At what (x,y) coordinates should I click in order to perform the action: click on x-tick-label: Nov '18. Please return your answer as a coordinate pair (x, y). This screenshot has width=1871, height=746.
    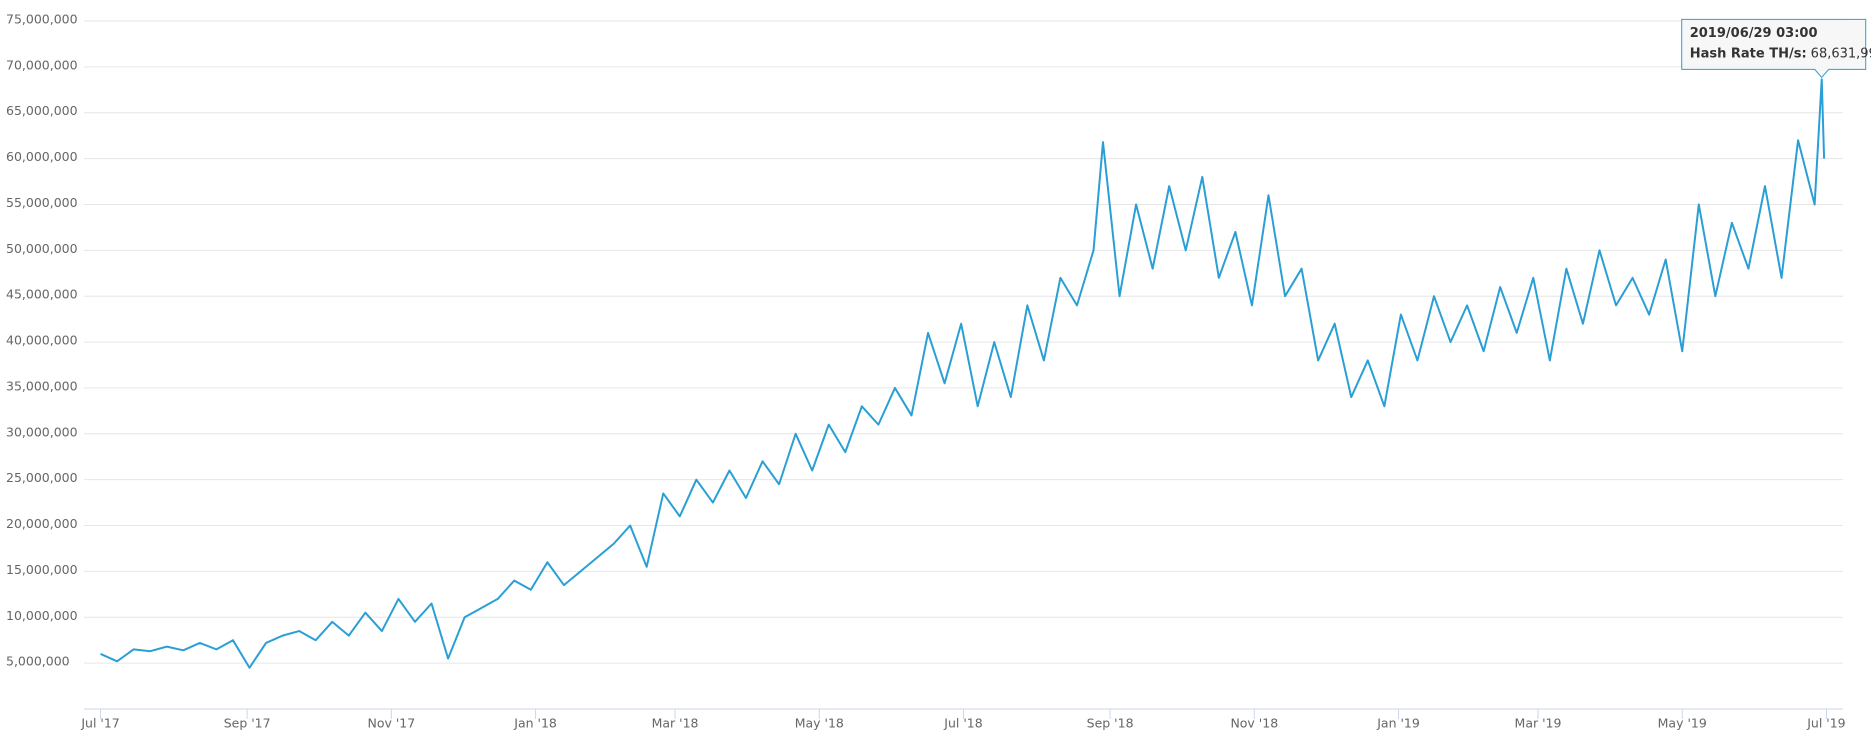
    Looking at the image, I should click on (1254, 723).